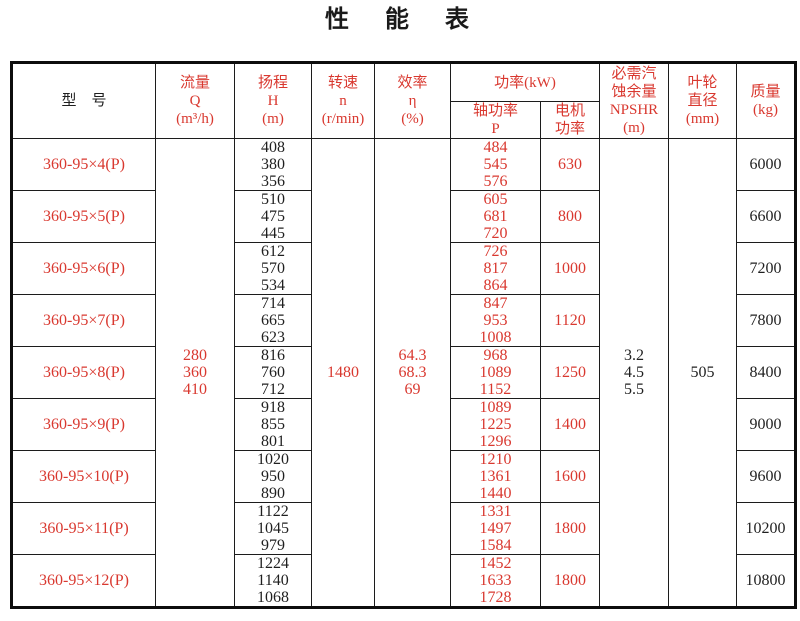  What do you see at coordinates (495, 476) in the screenshot?
I see `shaft-power-cell: 1210 1361 1440` at bounding box center [495, 476].